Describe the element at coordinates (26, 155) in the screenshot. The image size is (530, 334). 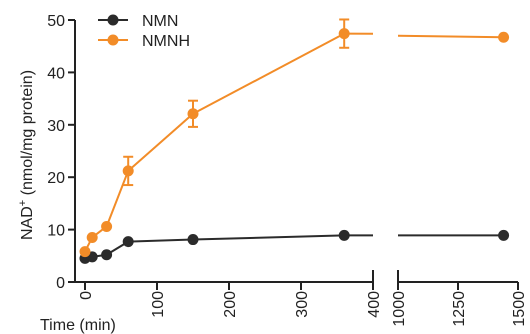
I see `y-axis-title: NAD+ (nmol/mg protein)` at that location.